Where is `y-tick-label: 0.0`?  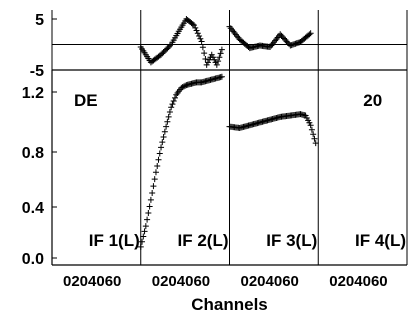 y-tick-label: 0.0 is located at coordinates (33, 259).